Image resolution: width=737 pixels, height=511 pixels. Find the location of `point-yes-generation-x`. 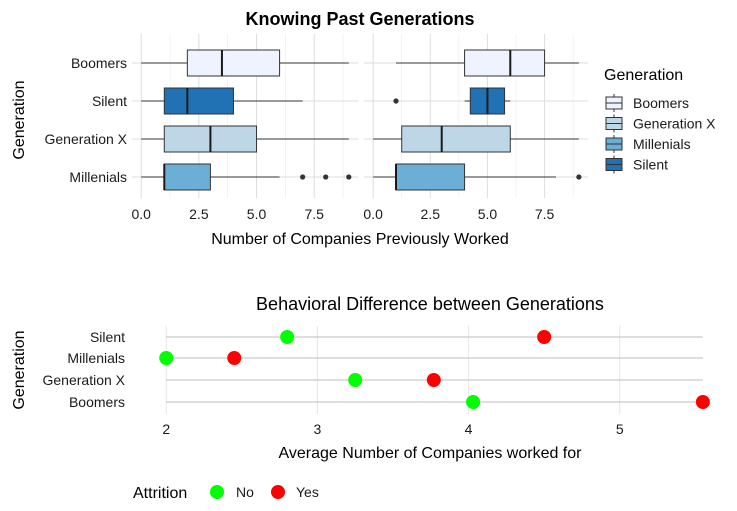

point-yes-generation-x is located at coordinates (433, 380).